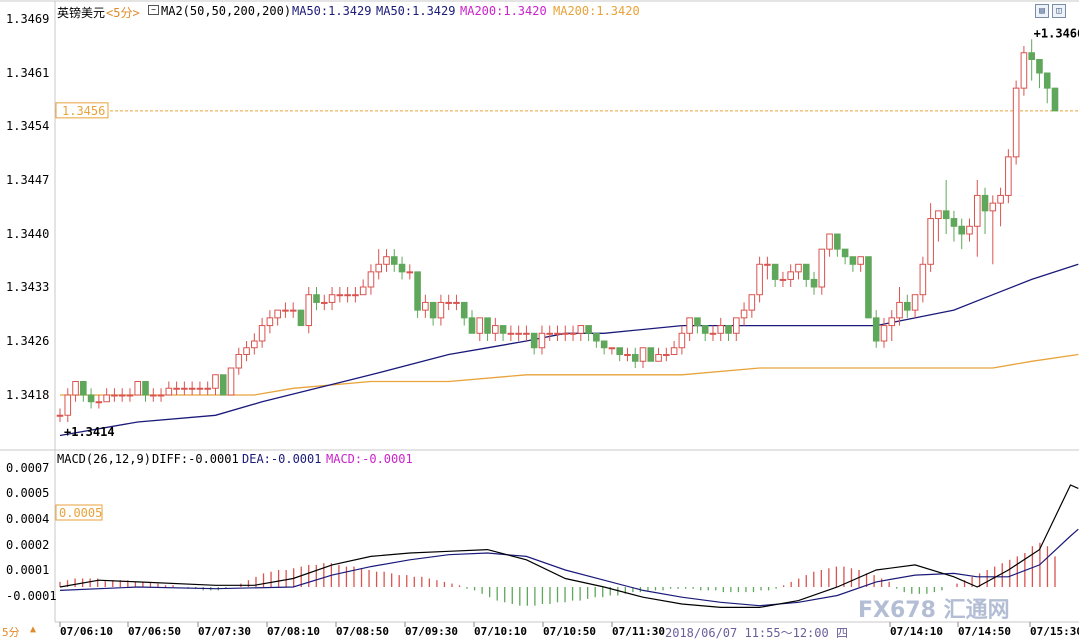 This screenshot has height=641, width=1079. What do you see at coordinates (1042, 11) in the screenshot?
I see `layout-toggle-icon: ▤` at bounding box center [1042, 11].